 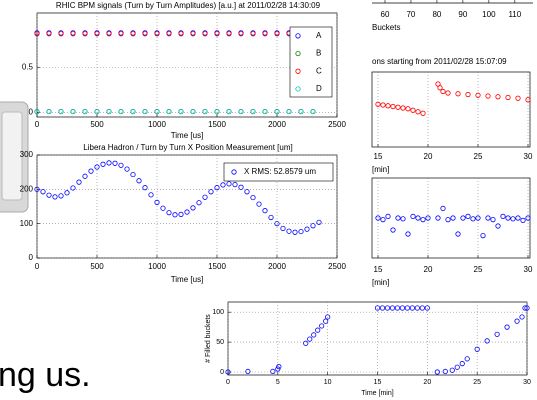 What do you see at coordinates (380, 169) in the screenshot?
I see `x-axis-label: [min]` at bounding box center [380, 169].